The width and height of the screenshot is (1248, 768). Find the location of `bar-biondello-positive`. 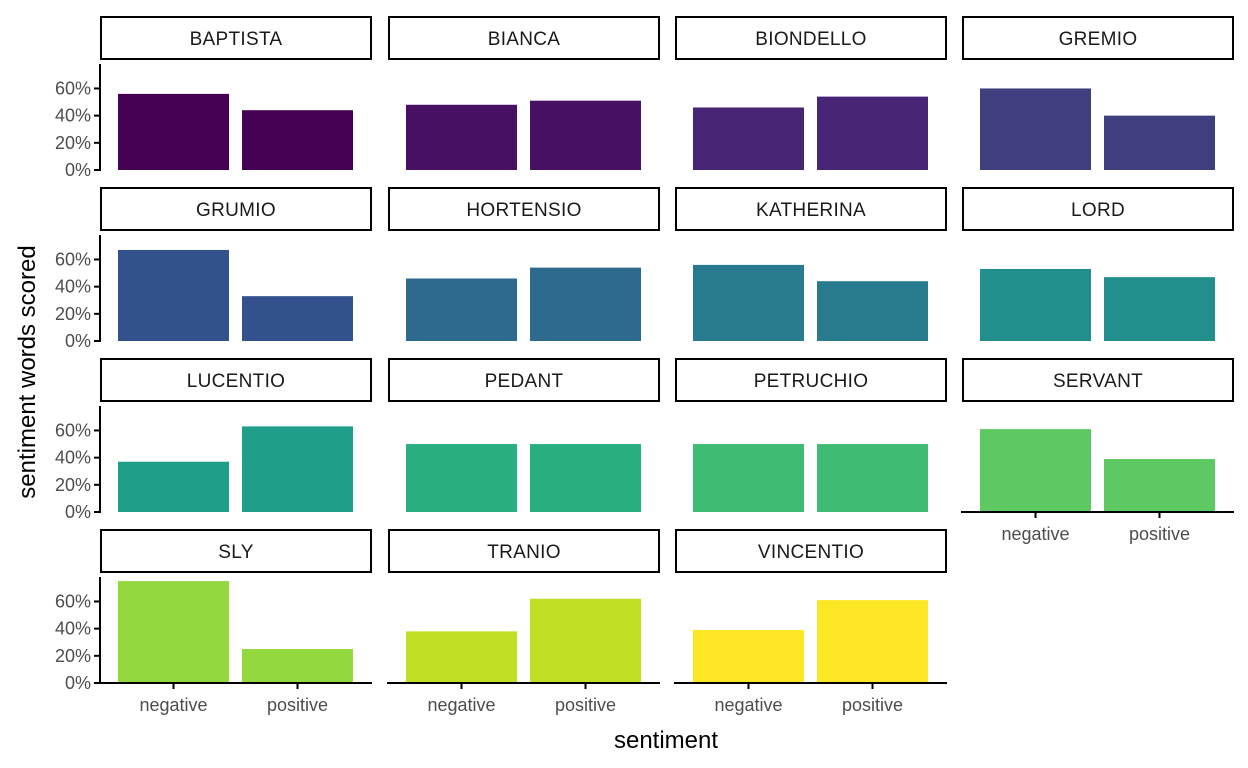

bar-biondello-positive is located at coordinates (872, 133).